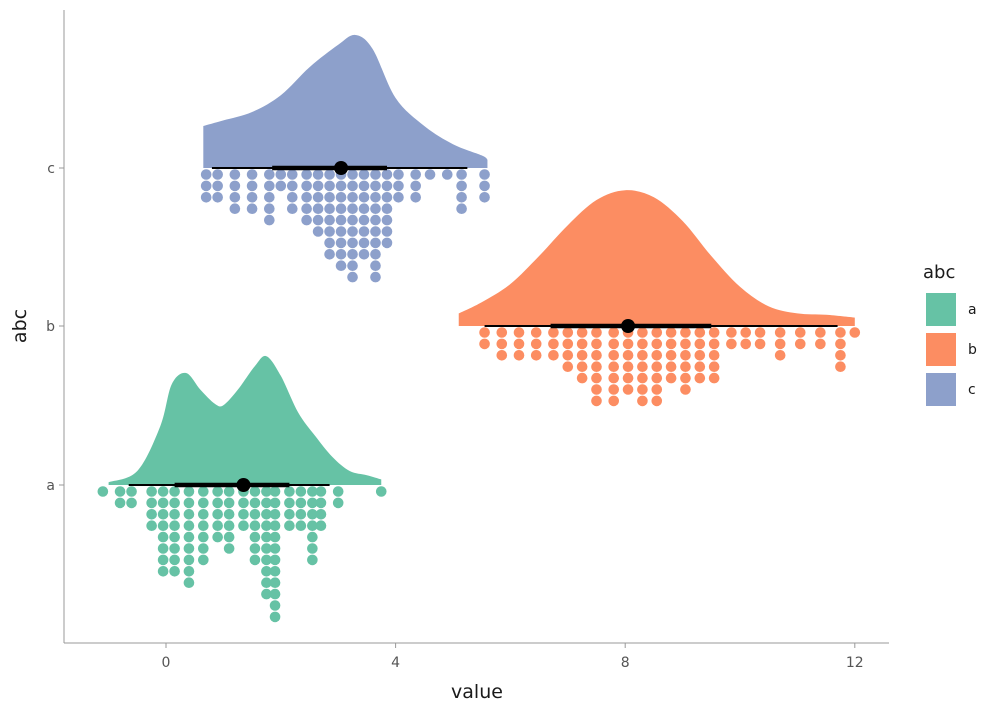 This screenshot has width=1000, height=714. Describe the element at coordinates (245, 420) in the screenshot. I see `density-a` at that location.